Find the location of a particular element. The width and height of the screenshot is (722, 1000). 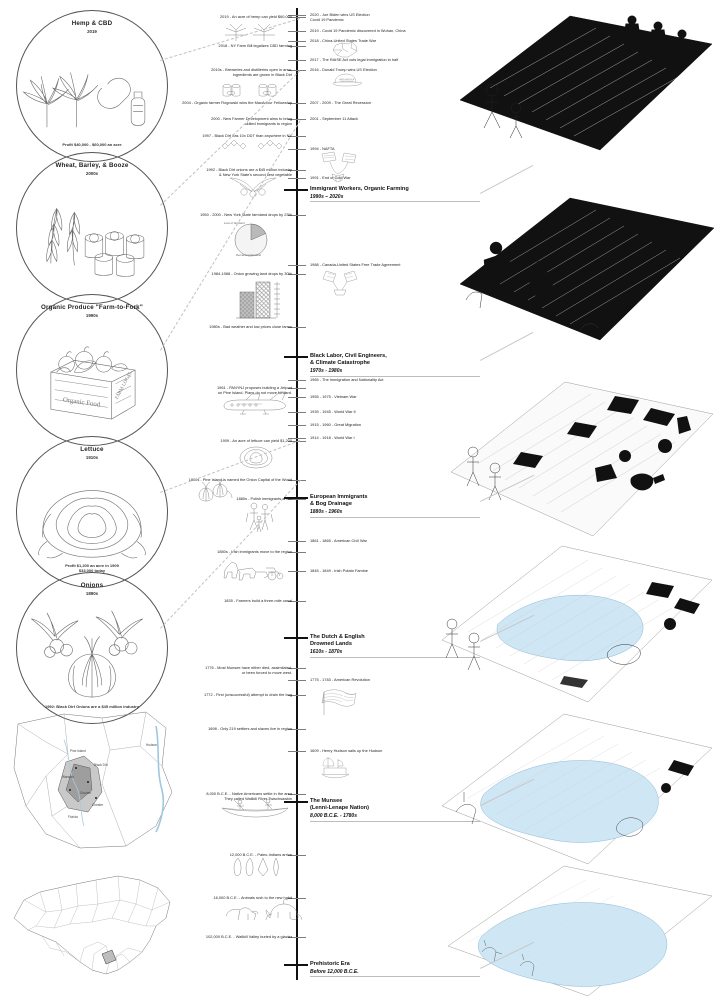

timeline-event: 1861 - 1865 - American Civil War is located at coordinates (390, 540).